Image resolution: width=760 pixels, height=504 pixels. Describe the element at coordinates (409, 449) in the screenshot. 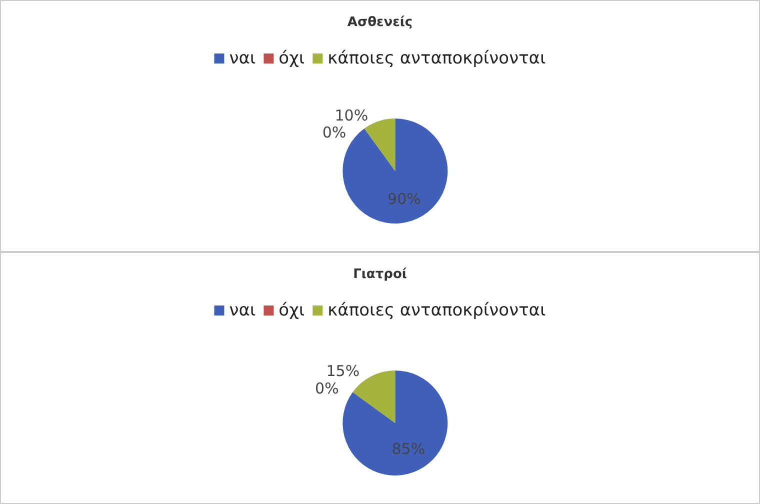

I see `data-label: 85%` at that location.